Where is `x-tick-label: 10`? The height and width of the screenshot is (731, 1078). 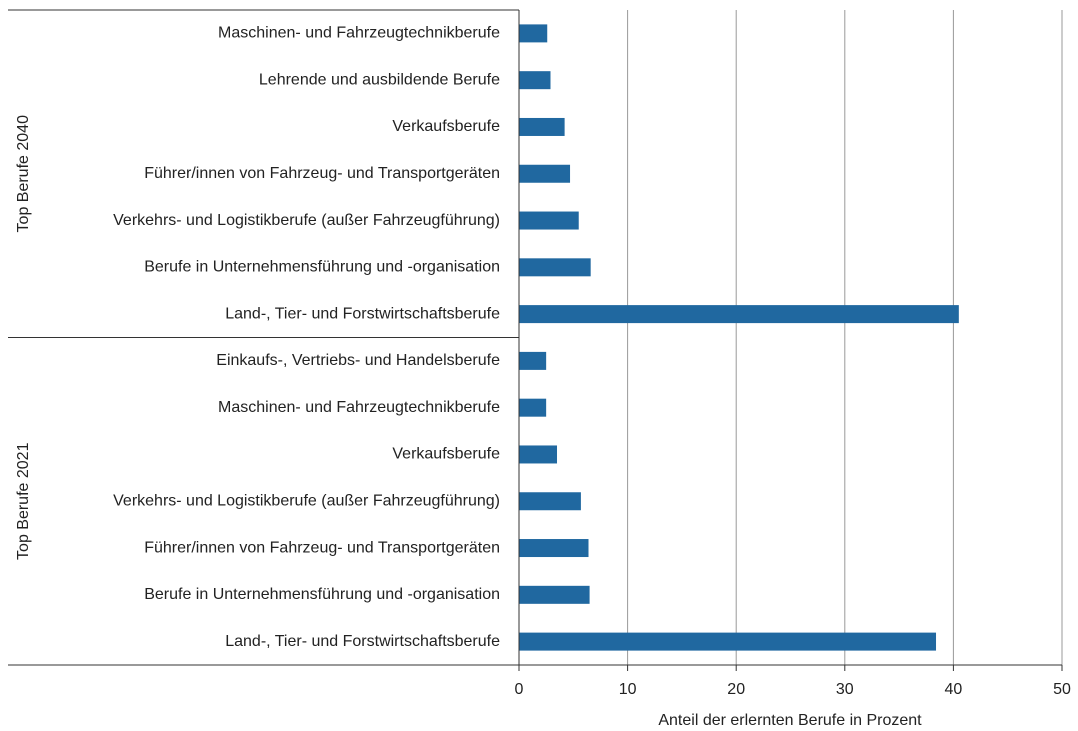 x-tick-label: 10 is located at coordinates (628, 689).